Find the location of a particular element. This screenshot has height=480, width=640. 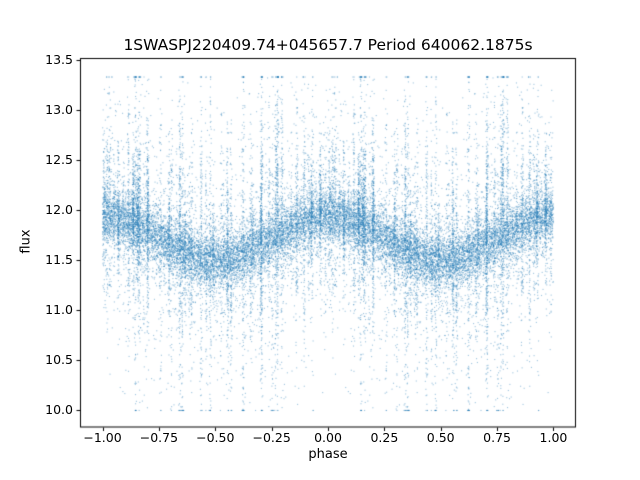

x-tick-label: −0.75 is located at coordinates (159, 437).